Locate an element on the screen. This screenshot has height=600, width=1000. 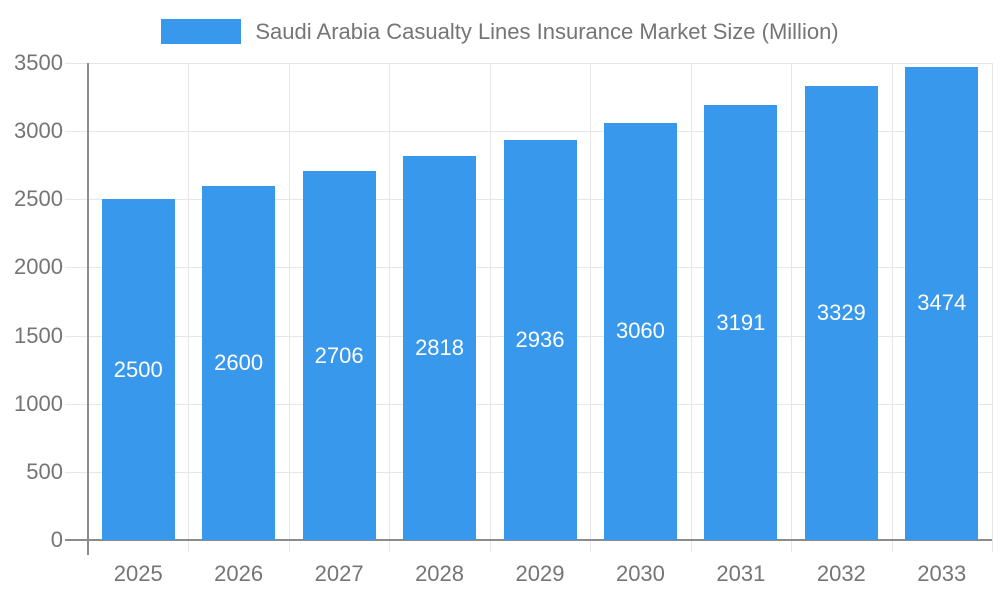
bar-value-label: 2706 is located at coordinates (339, 355).